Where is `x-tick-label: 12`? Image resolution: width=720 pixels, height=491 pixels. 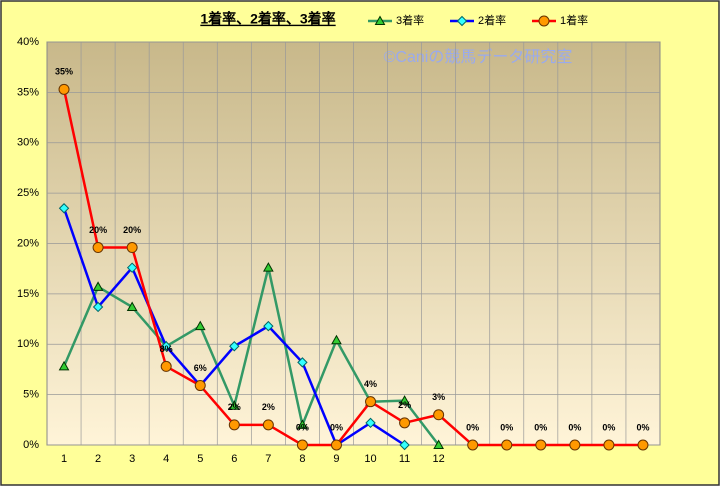
x-tick-label: 12 is located at coordinates (439, 459).